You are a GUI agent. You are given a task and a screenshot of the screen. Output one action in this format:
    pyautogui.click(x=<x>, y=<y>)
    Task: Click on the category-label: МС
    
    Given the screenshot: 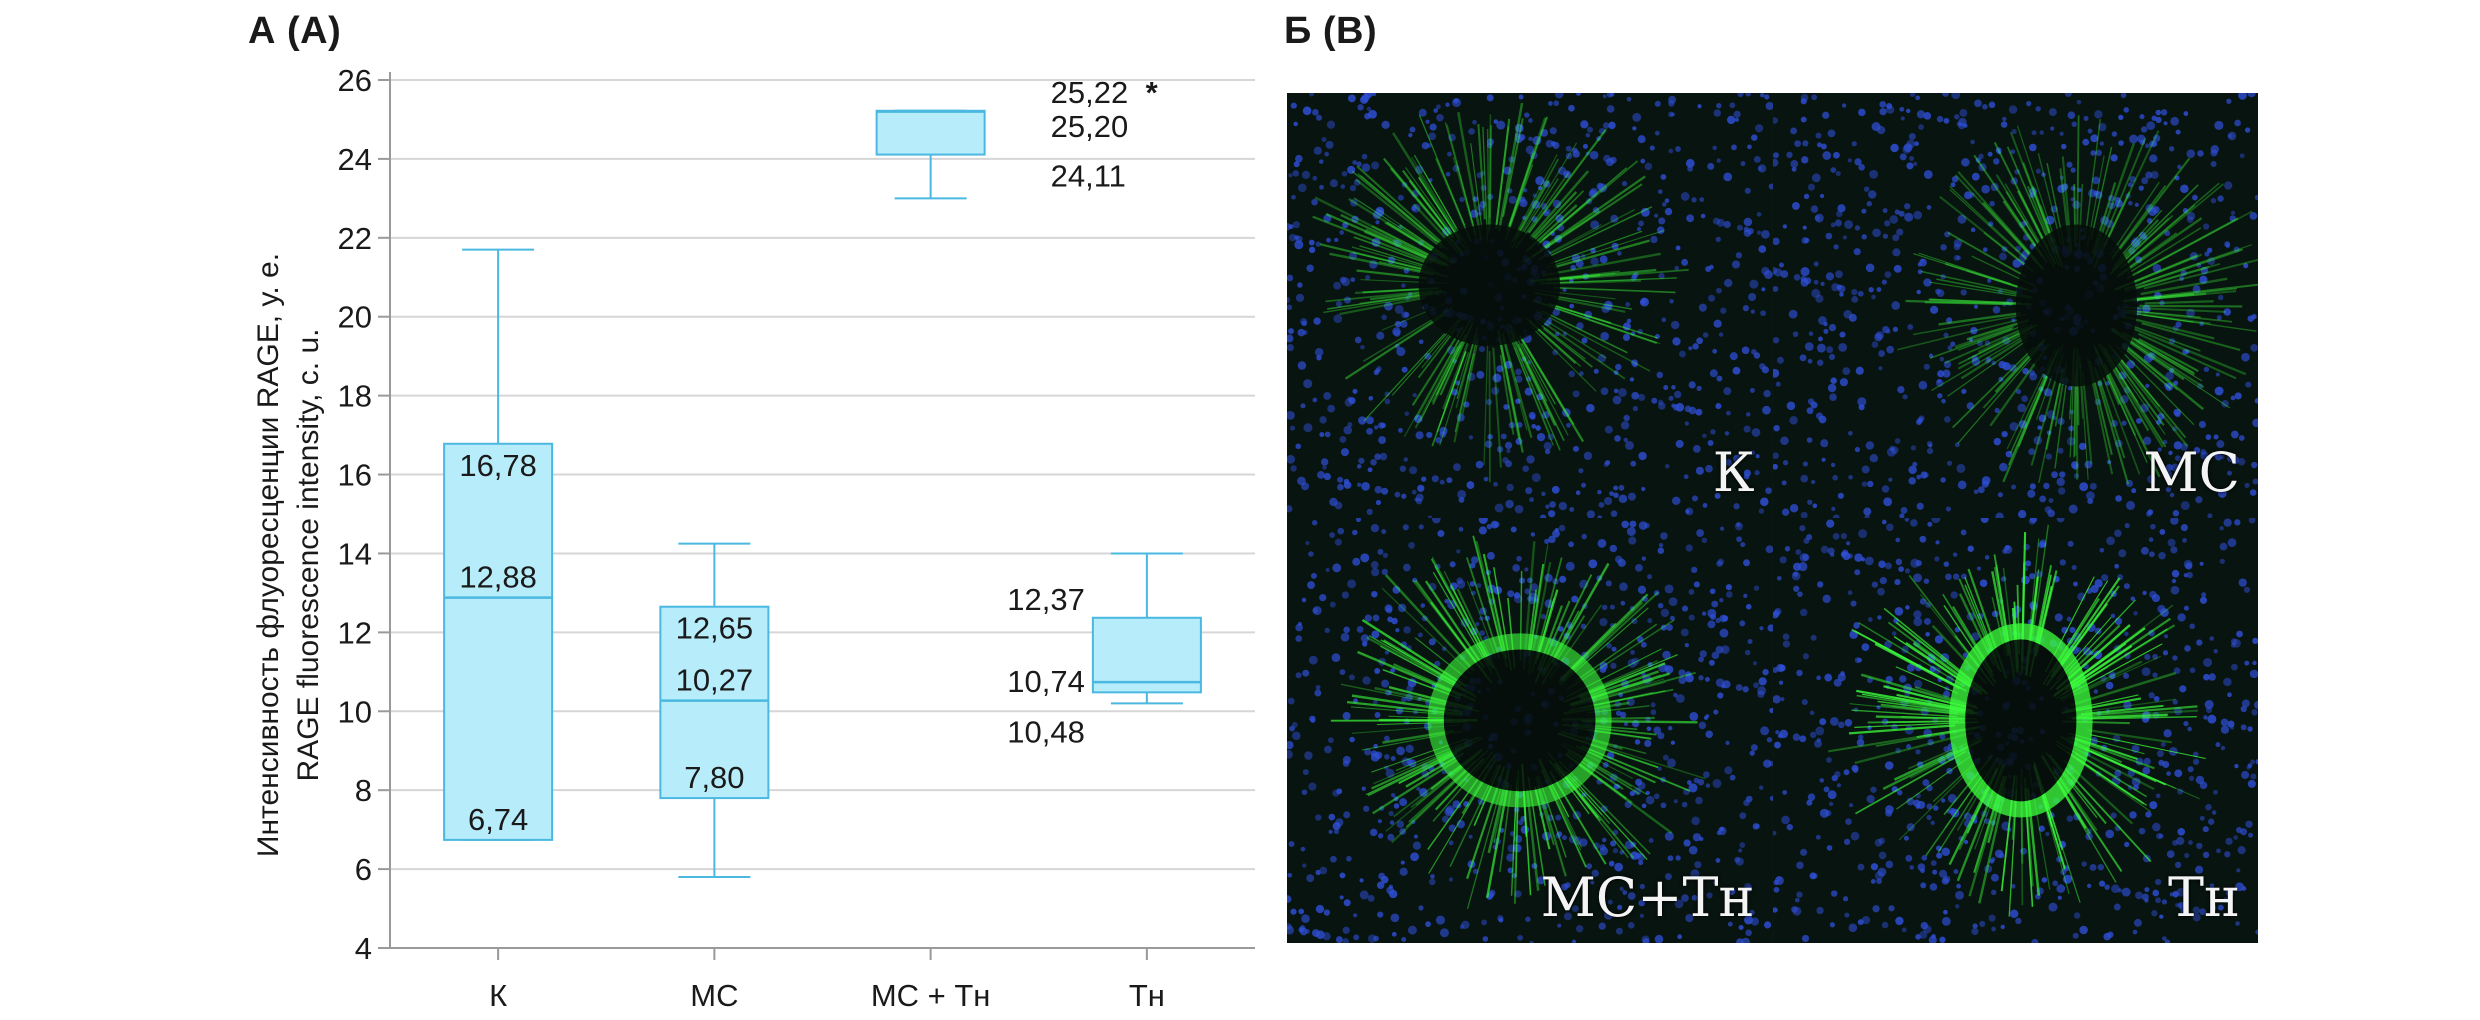 What is the action you would take?
    pyautogui.click(x=714, y=995)
    